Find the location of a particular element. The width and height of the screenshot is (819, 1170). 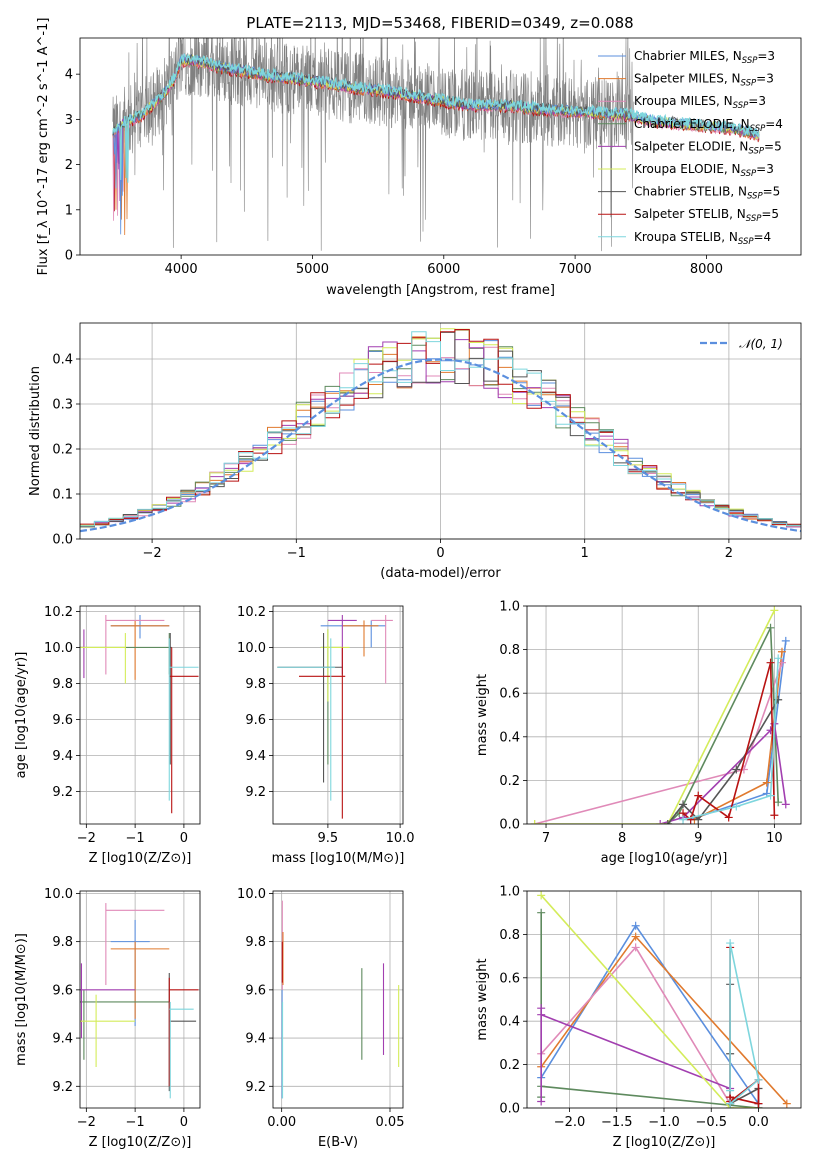

y-axis-label: Normed distribution is located at coordinates (35, 431).